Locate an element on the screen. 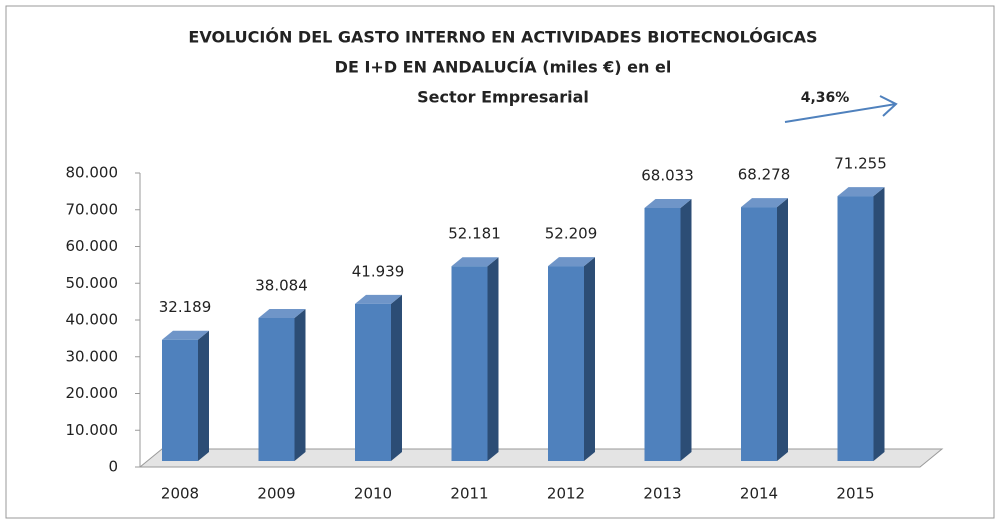 The height and width of the screenshot is (524, 1001). y-tick-label: 30.000 is located at coordinates (92, 356).